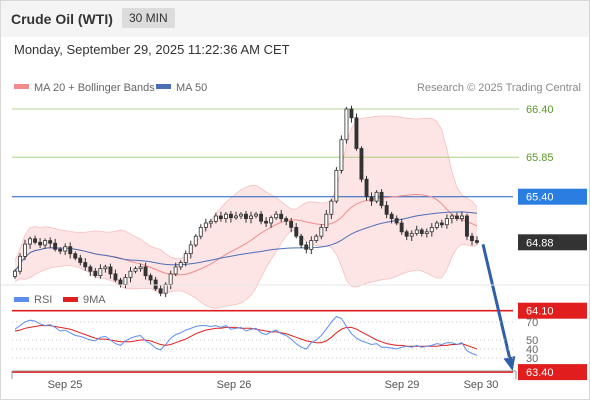 This screenshot has width=590, height=400. Describe the element at coordinates (246, 241) in the screenshot. I see `ma50-line` at that location.